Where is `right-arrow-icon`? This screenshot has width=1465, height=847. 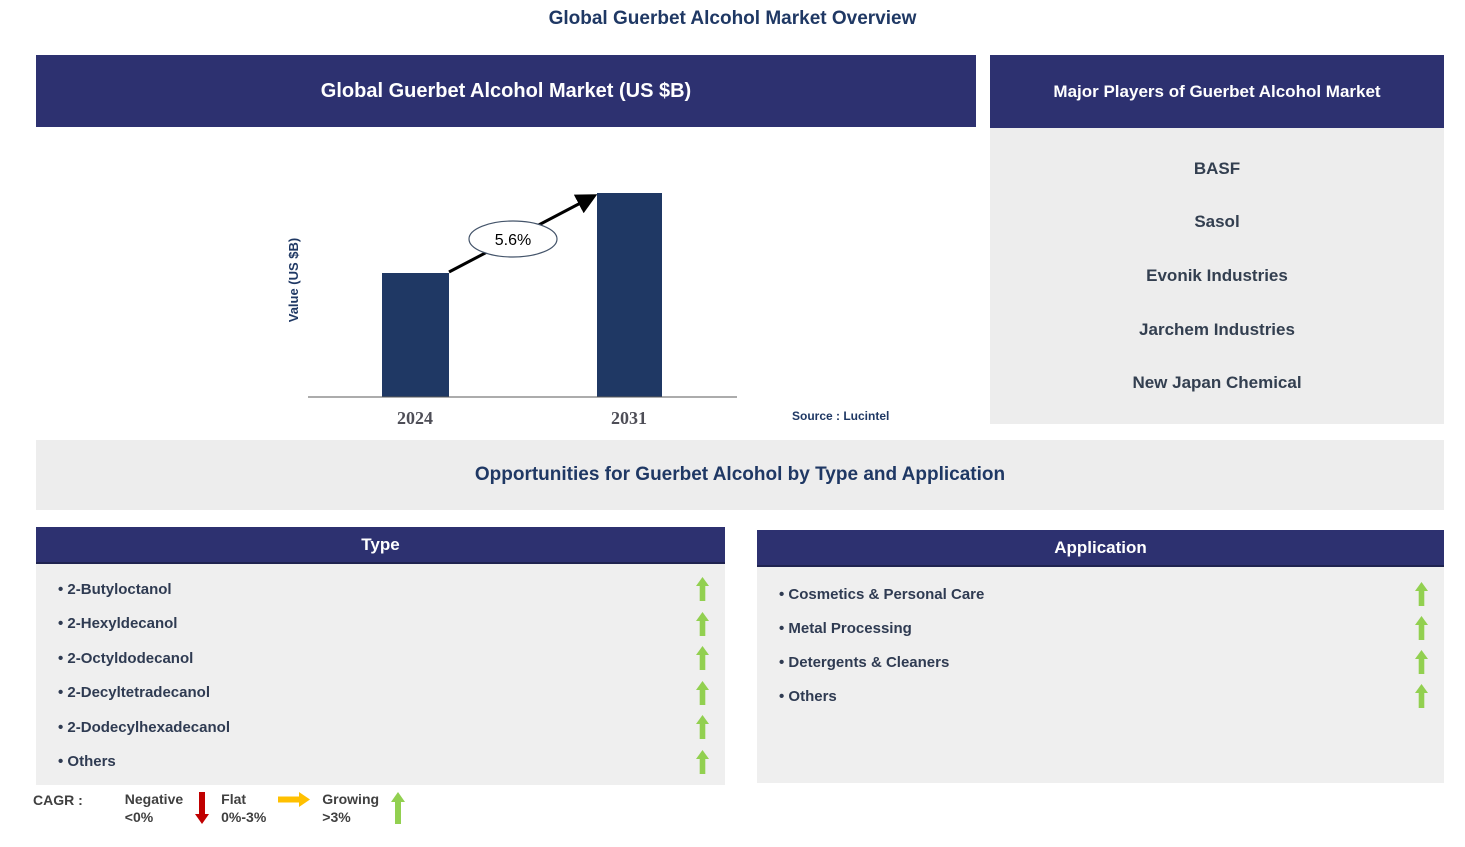 right-arrow-icon is located at coordinates (294, 798).